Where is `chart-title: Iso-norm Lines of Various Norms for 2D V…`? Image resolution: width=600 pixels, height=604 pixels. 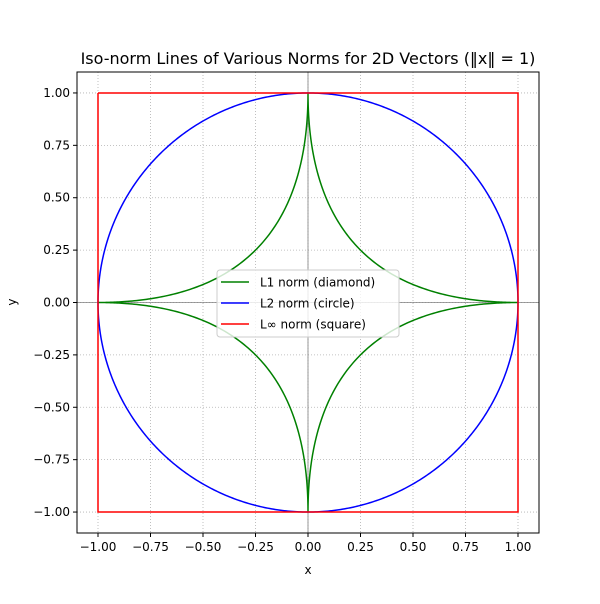 chart-title: Iso-norm Lines of Various Norms for 2D V… is located at coordinates (308, 58).